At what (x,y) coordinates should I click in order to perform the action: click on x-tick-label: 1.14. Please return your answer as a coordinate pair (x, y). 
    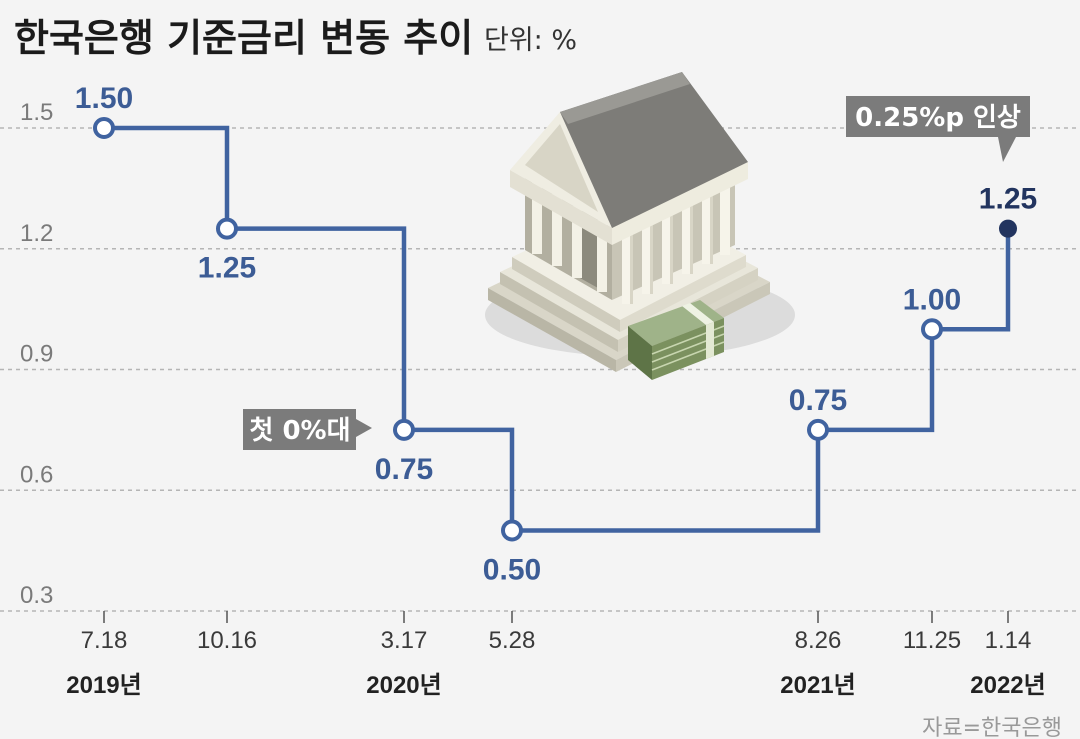
    Looking at the image, I should click on (1008, 640).